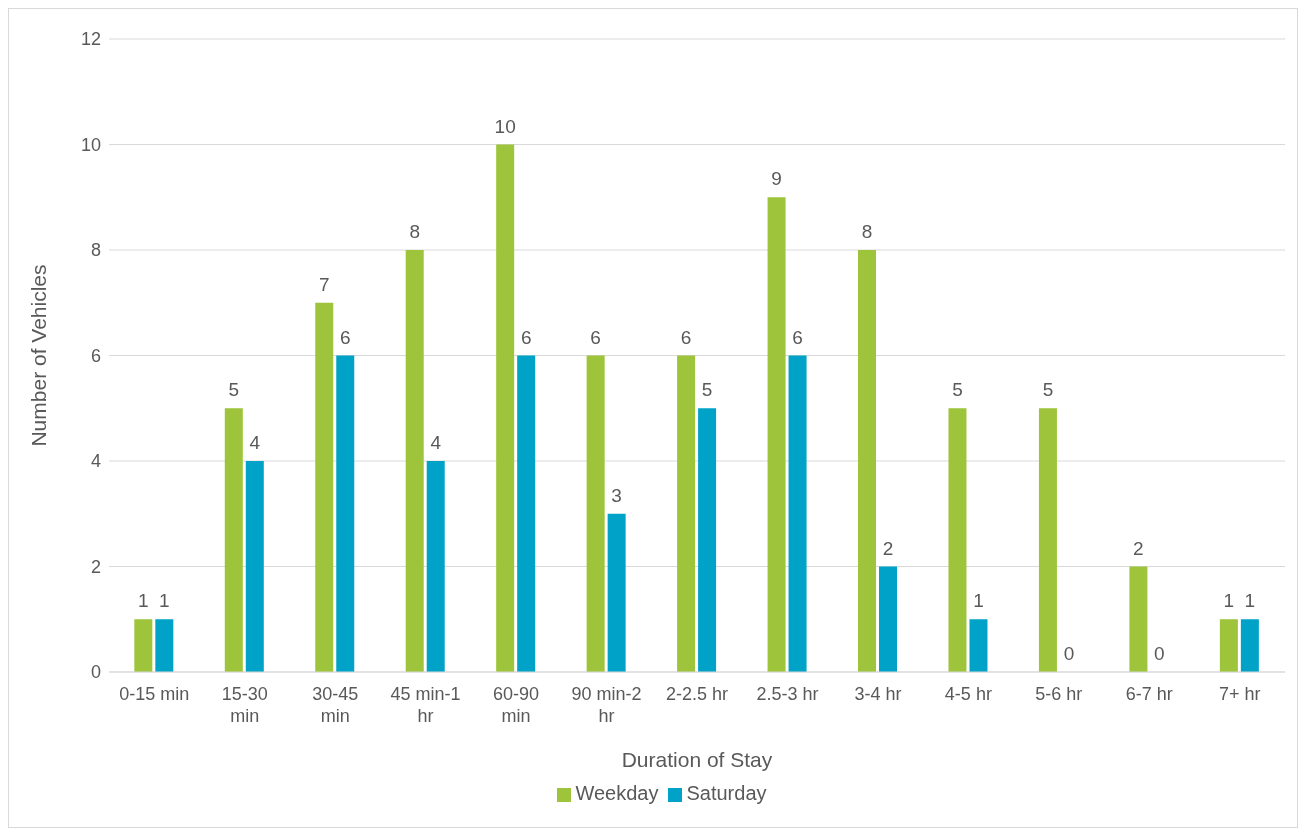  I want to click on x-tick-label: 60-90 min, so click(516, 705).